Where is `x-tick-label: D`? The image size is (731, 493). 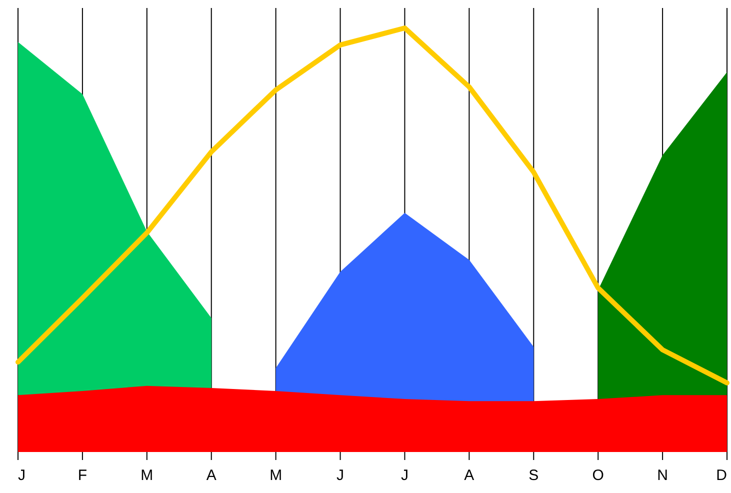 x-tick-label: D is located at coordinates (722, 475).